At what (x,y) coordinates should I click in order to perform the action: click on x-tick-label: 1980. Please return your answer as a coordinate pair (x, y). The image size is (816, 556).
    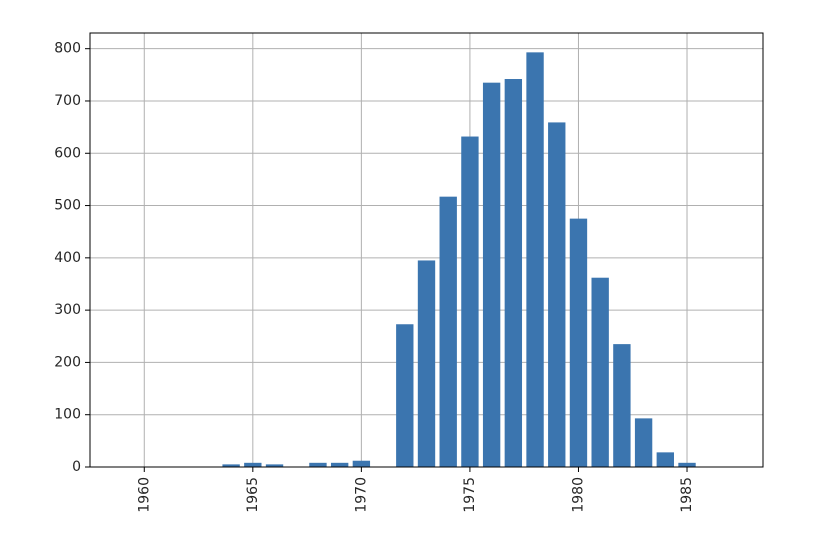
    Looking at the image, I should click on (578, 495).